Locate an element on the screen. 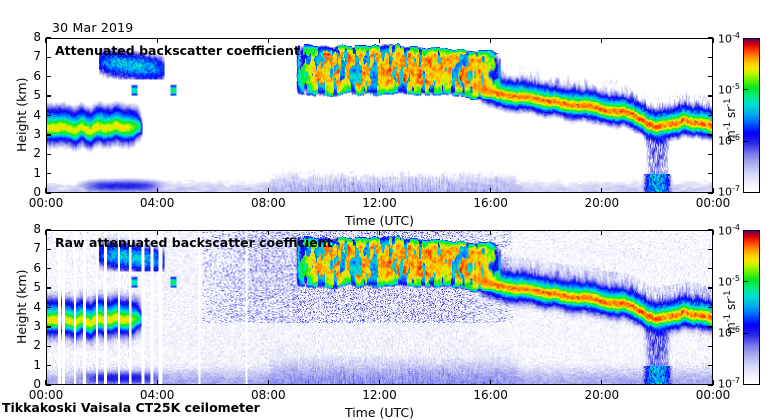  colorbar-bottom is located at coordinates (751, 307).